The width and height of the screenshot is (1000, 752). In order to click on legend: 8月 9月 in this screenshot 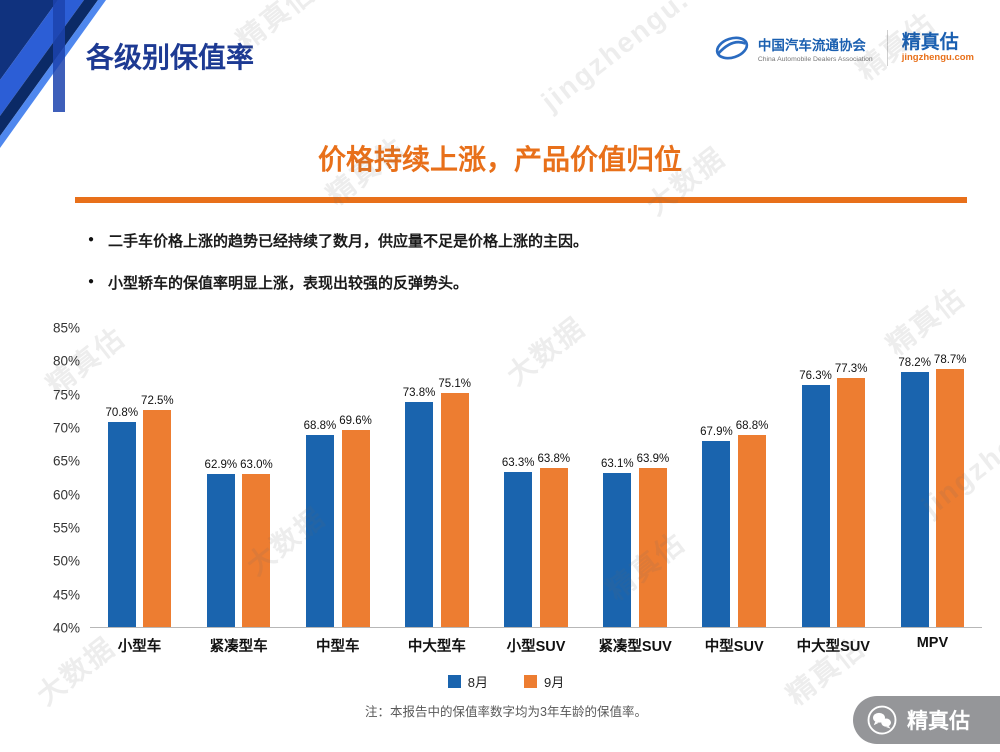, I will do `click(506, 681)`.